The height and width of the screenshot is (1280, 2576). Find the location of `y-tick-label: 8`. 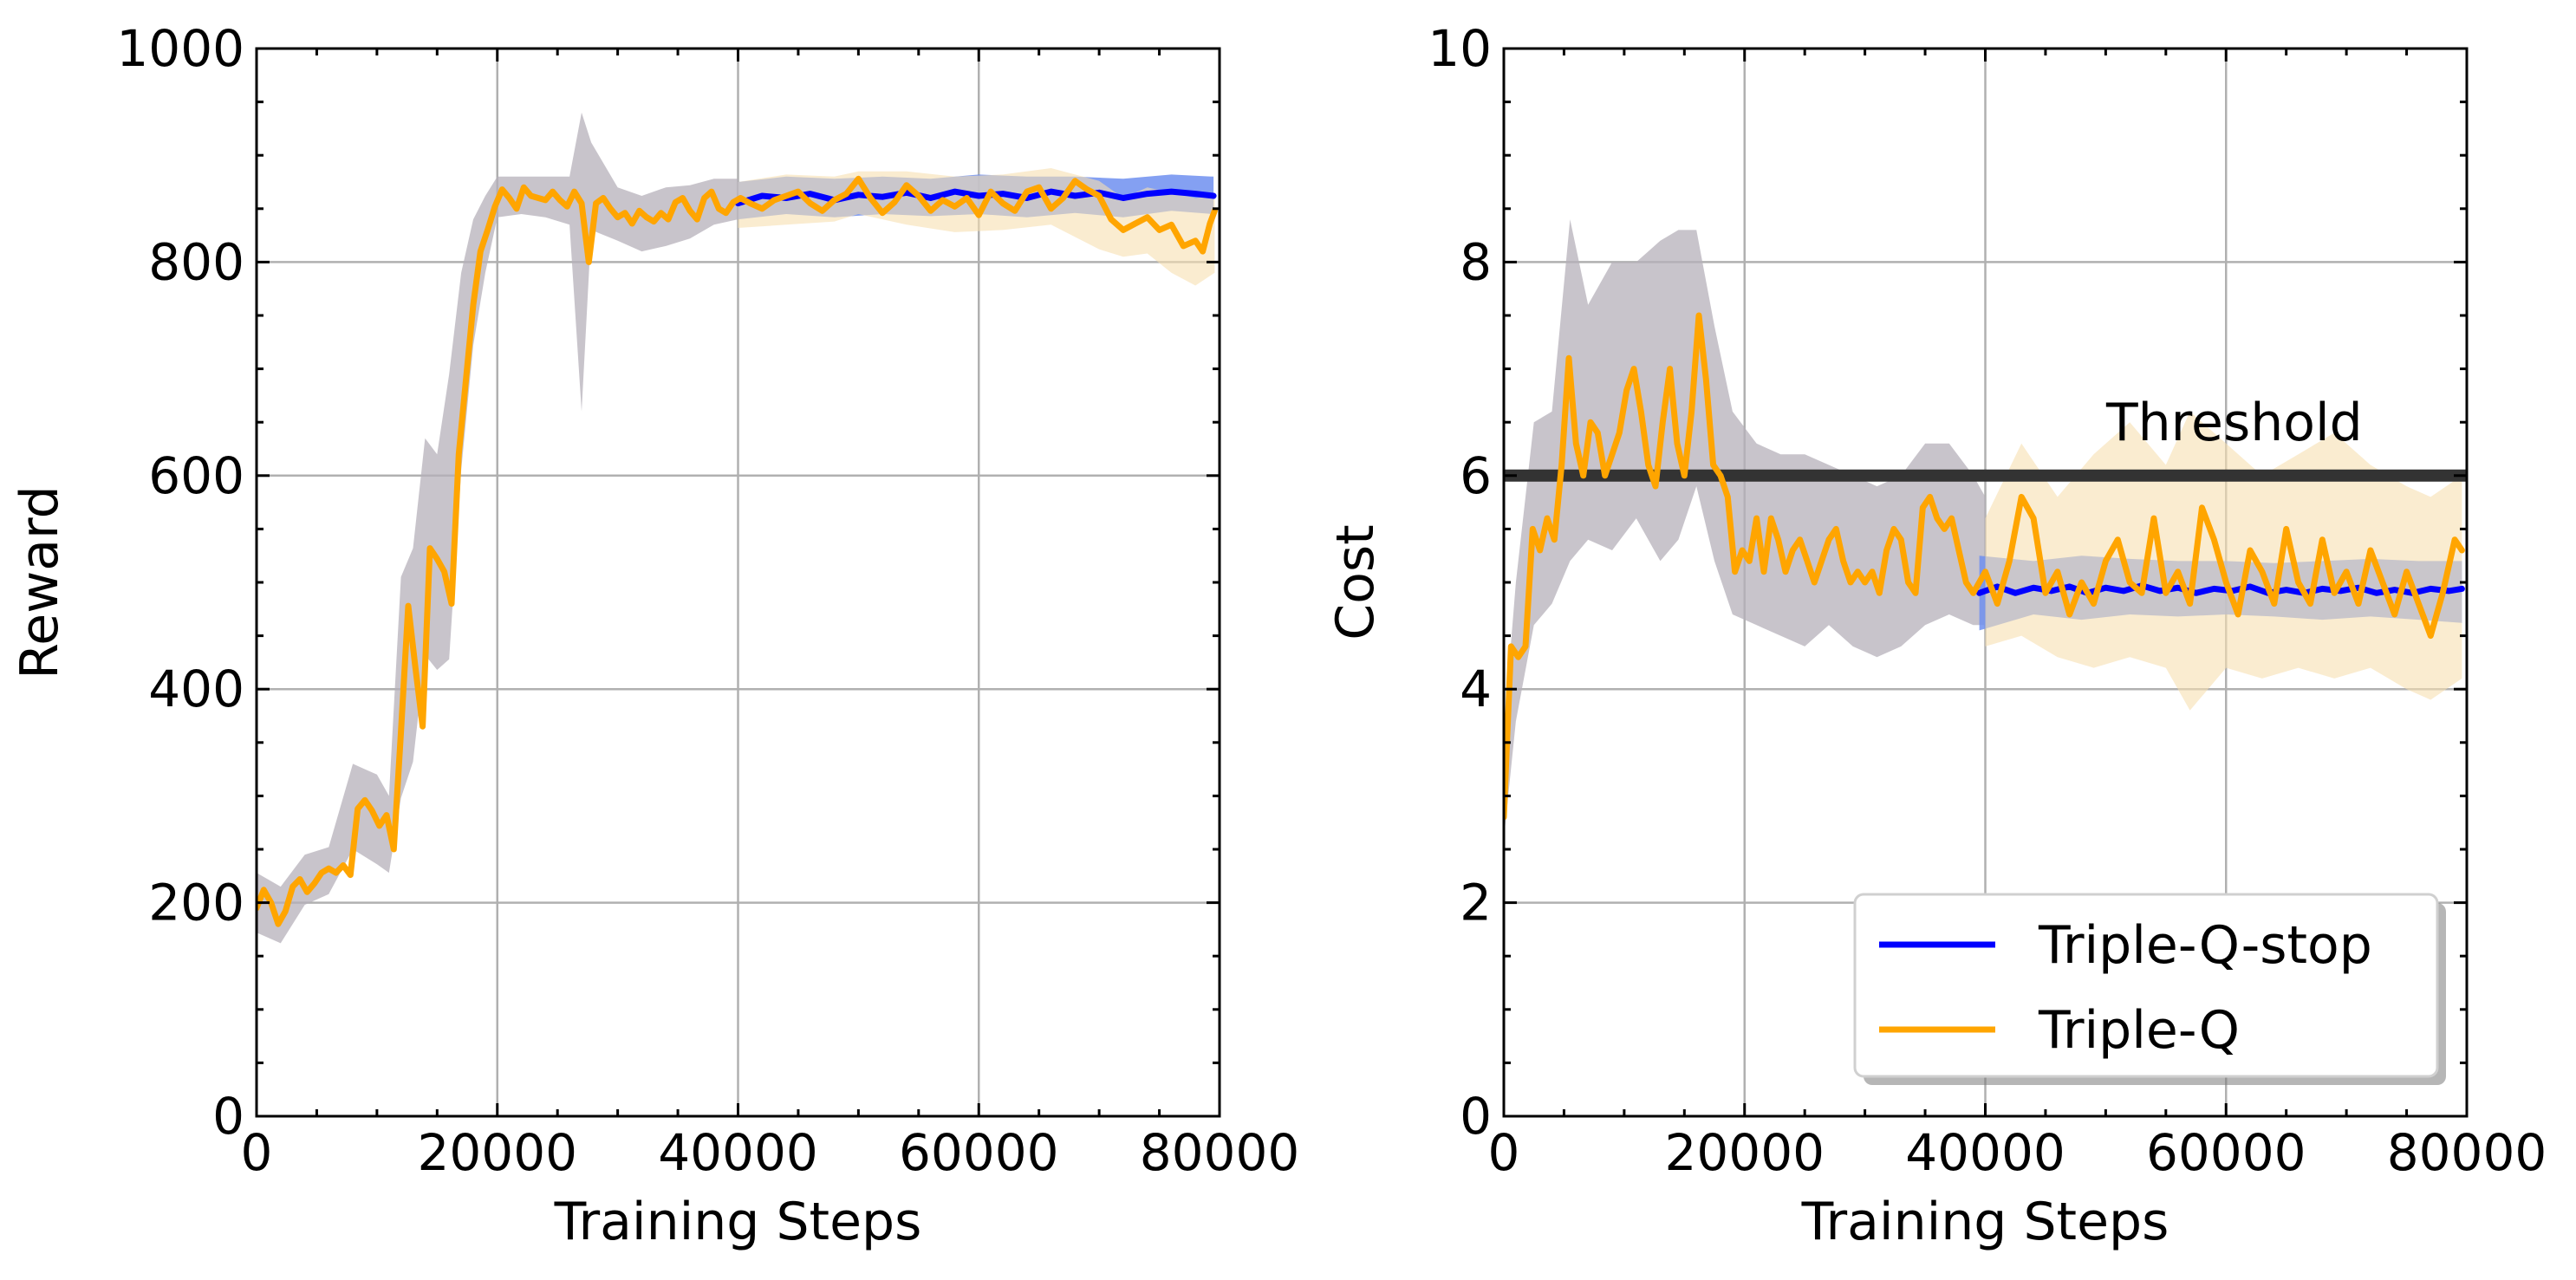

y-tick-label: 8 is located at coordinates (1476, 261).